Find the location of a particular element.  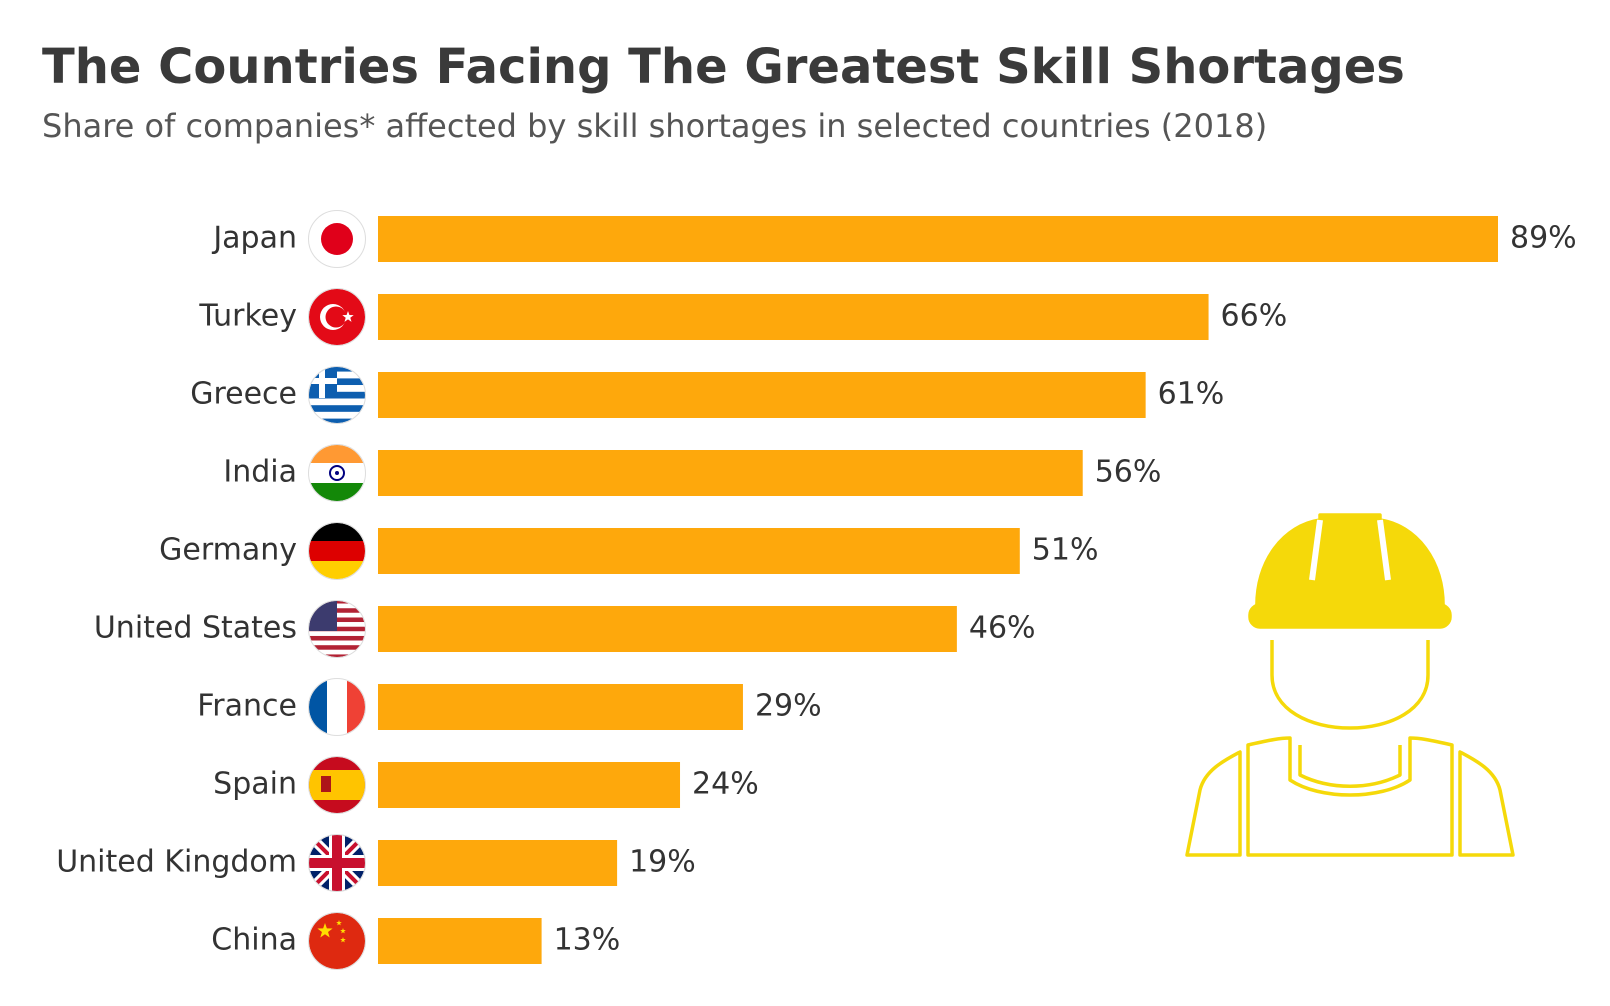

category-label: Spain is located at coordinates (255, 784).